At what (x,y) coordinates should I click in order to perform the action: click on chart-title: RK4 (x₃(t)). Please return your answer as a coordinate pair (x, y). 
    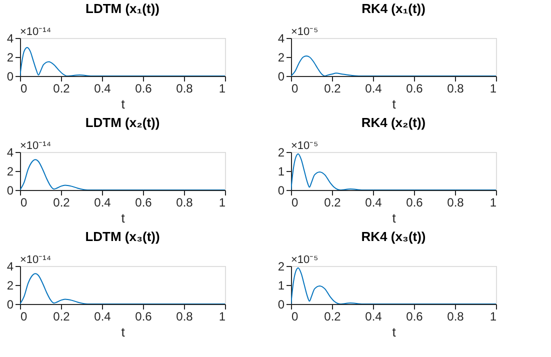
    Looking at the image, I should click on (393, 236).